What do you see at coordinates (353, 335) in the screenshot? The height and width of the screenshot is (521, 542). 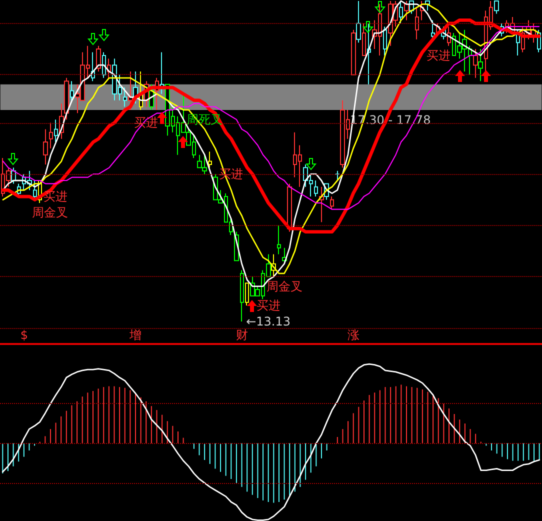 I see `x-tick-label: 涨` at bounding box center [353, 335].